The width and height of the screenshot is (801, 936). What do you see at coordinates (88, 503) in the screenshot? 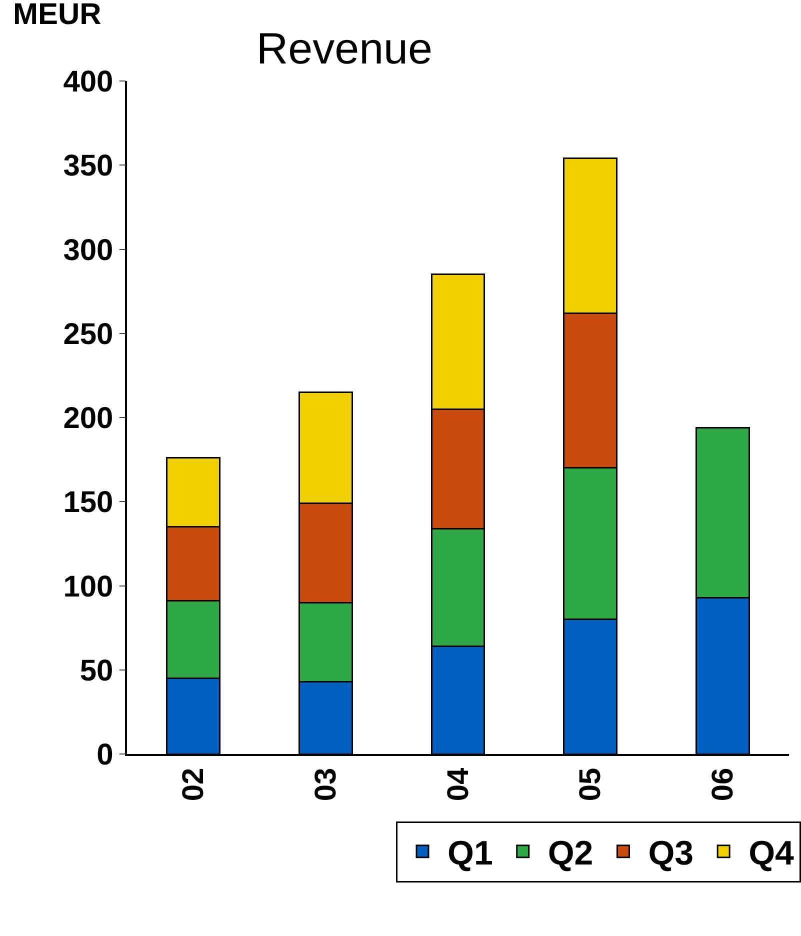
I see `y-tick-label: 150` at bounding box center [88, 503].